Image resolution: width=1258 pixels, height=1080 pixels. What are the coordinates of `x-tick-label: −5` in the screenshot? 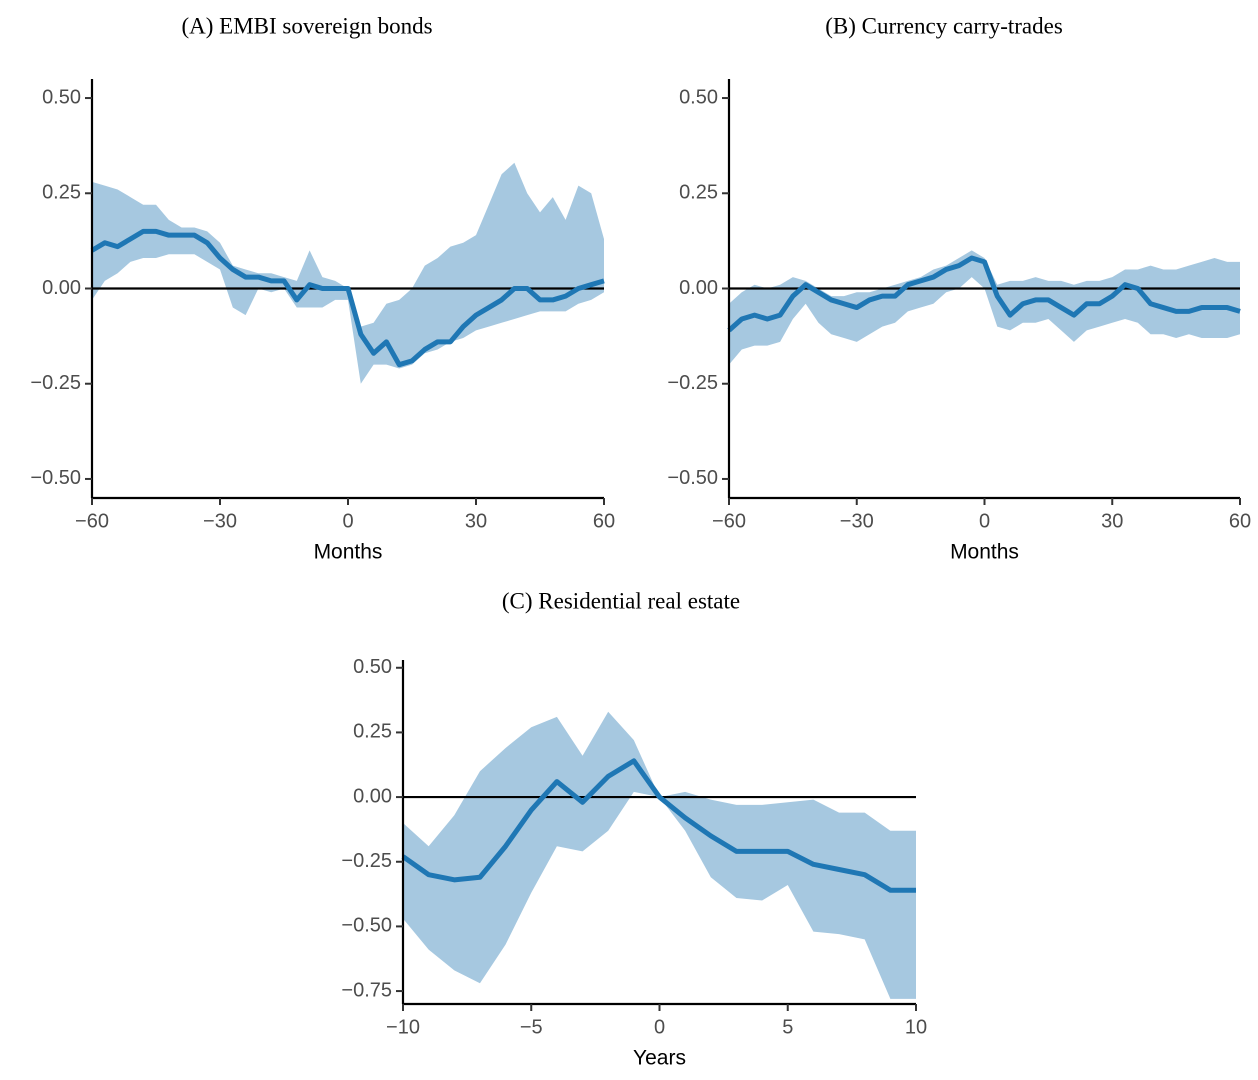 It's located at (531, 1027).